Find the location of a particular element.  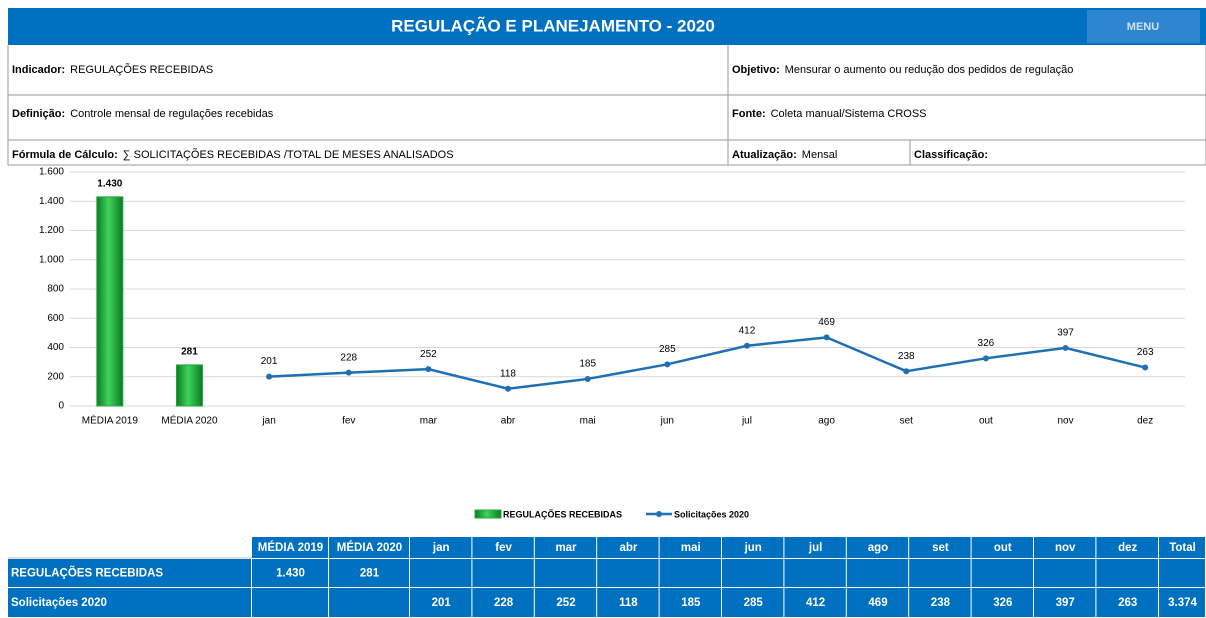

menu-button is located at coordinates (1143, 26).